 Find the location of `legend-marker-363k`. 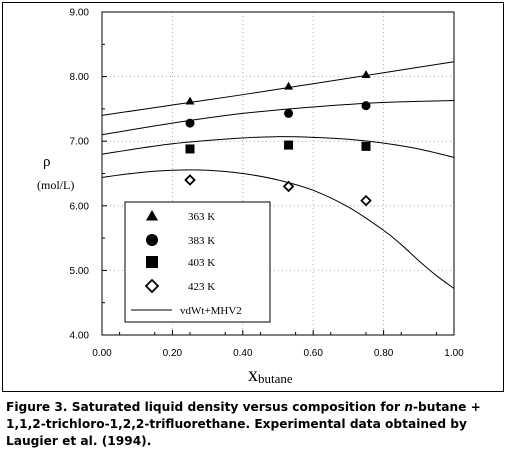

legend-marker-363k is located at coordinates (152, 215).